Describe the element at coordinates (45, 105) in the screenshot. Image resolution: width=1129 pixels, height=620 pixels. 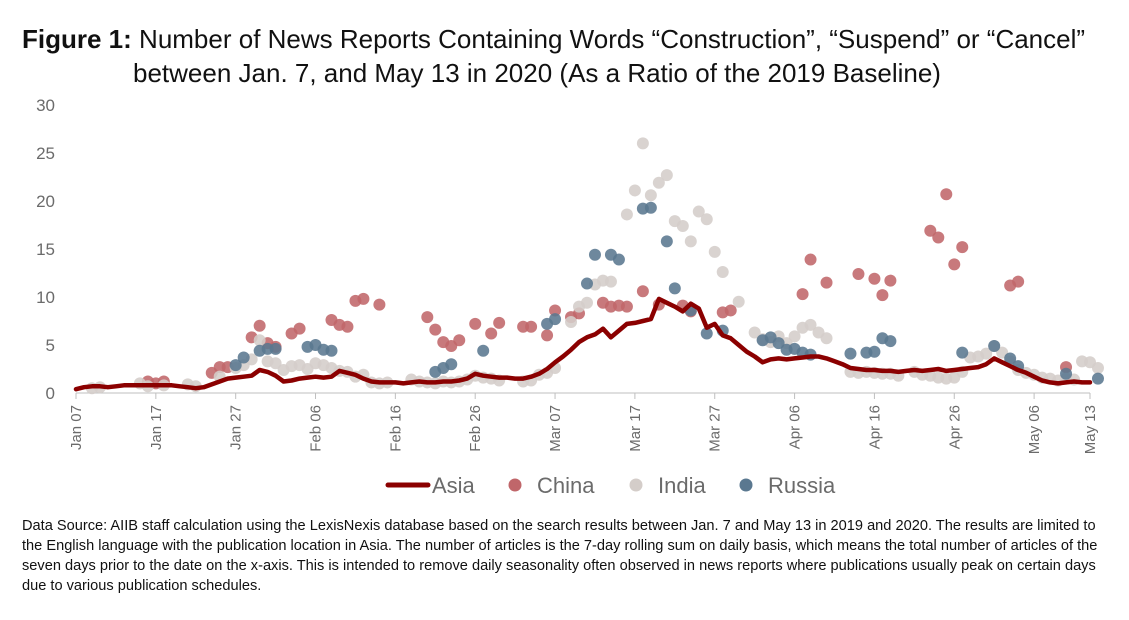
I see `y-tick-label: 30` at that location.